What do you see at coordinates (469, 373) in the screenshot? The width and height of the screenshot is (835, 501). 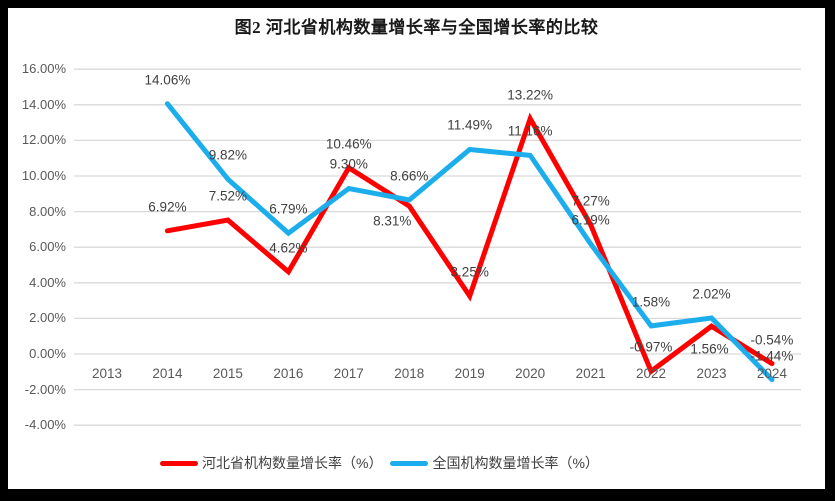 I see `x-axis-tick-label: 2019` at bounding box center [469, 373].